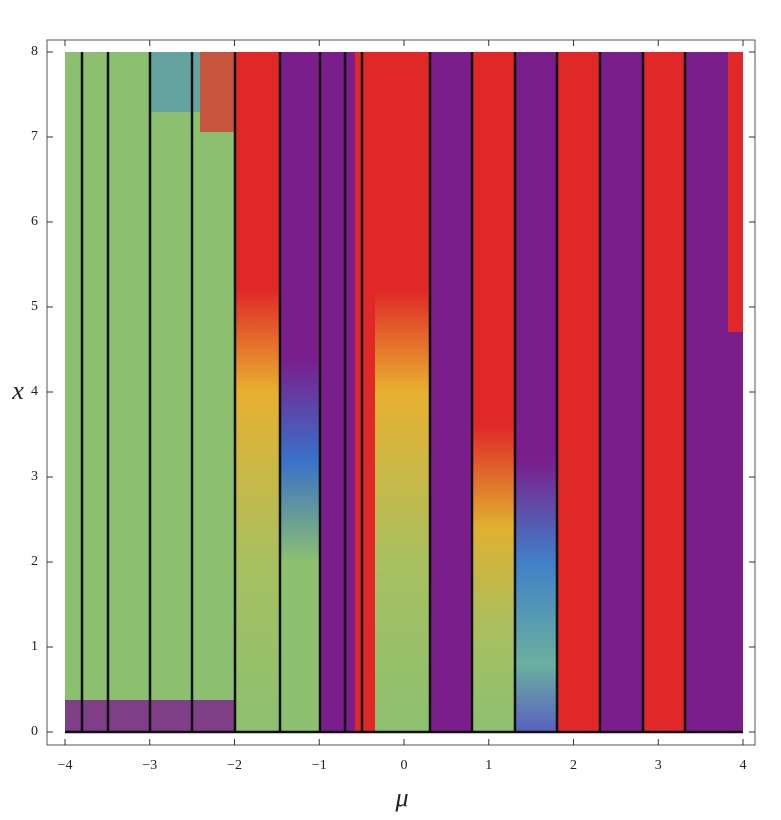 The width and height of the screenshot is (781, 820). What do you see at coordinates (34, 221) in the screenshot?
I see `y-tick-label: 6` at bounding box center [34, 221].